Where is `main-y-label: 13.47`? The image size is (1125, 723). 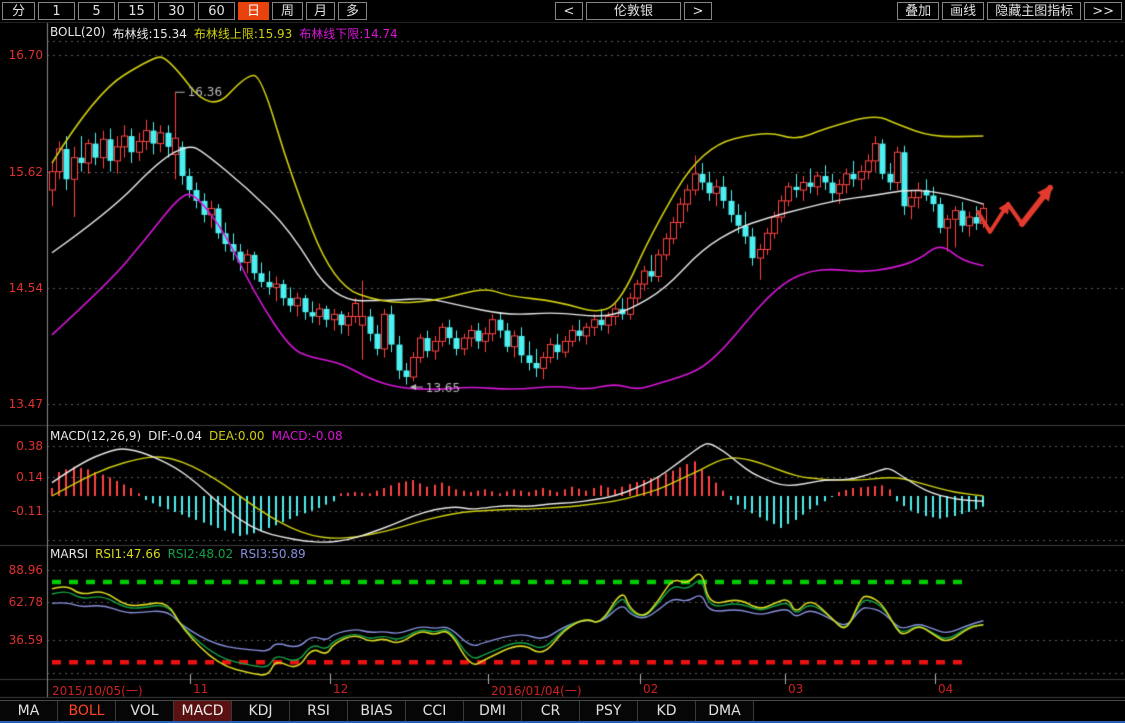
main-y-label: 13.47 is located at coordinates (25, 404).